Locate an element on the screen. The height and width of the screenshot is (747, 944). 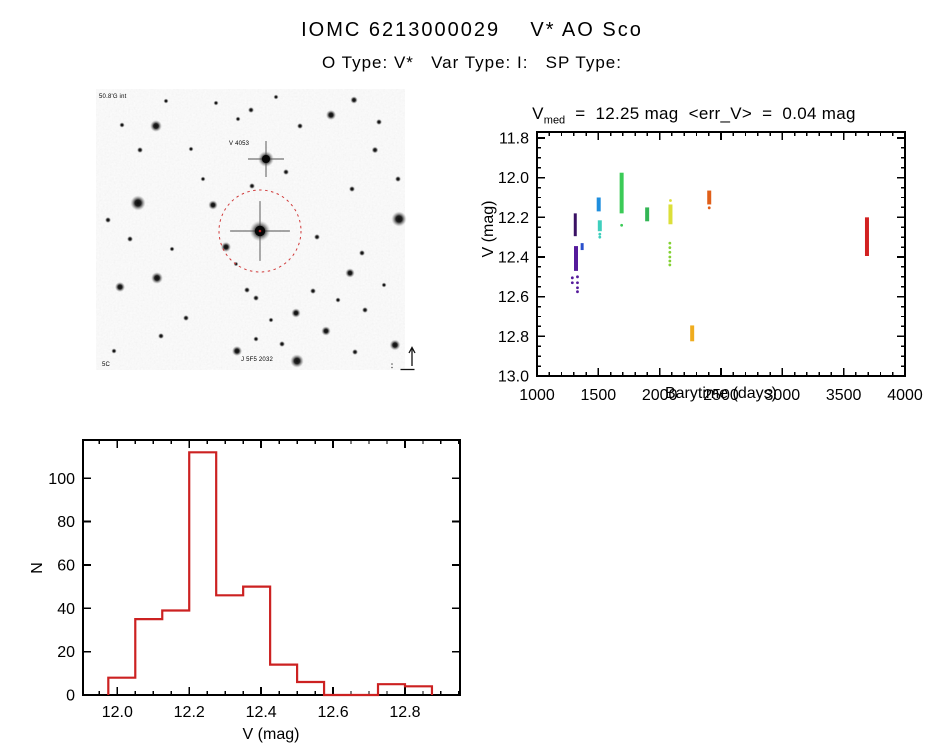
svg-text: 2500 is located at coordinates (721, 395).